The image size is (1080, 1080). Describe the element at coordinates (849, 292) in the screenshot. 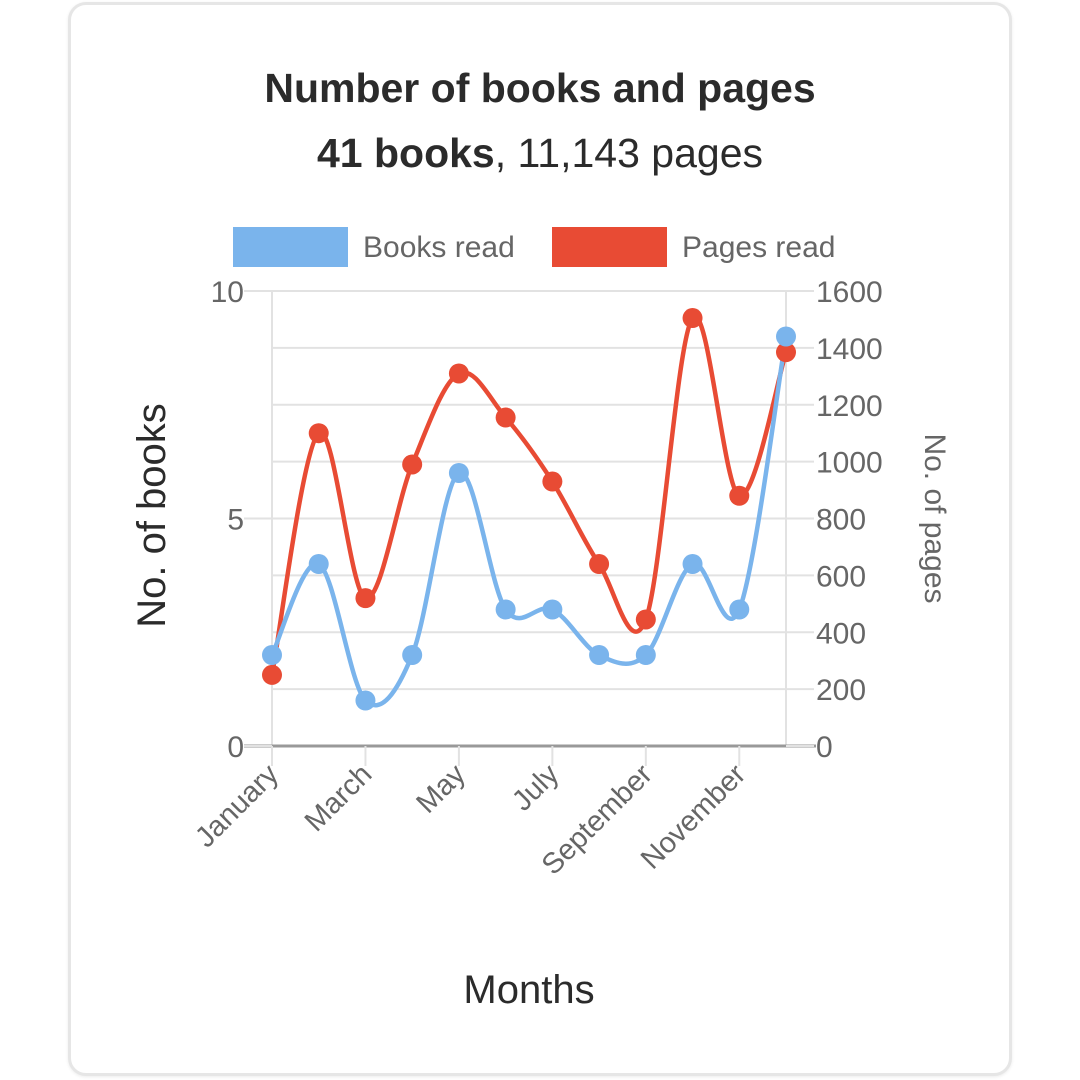

I see `y2-tick-label: 1600` at that location.